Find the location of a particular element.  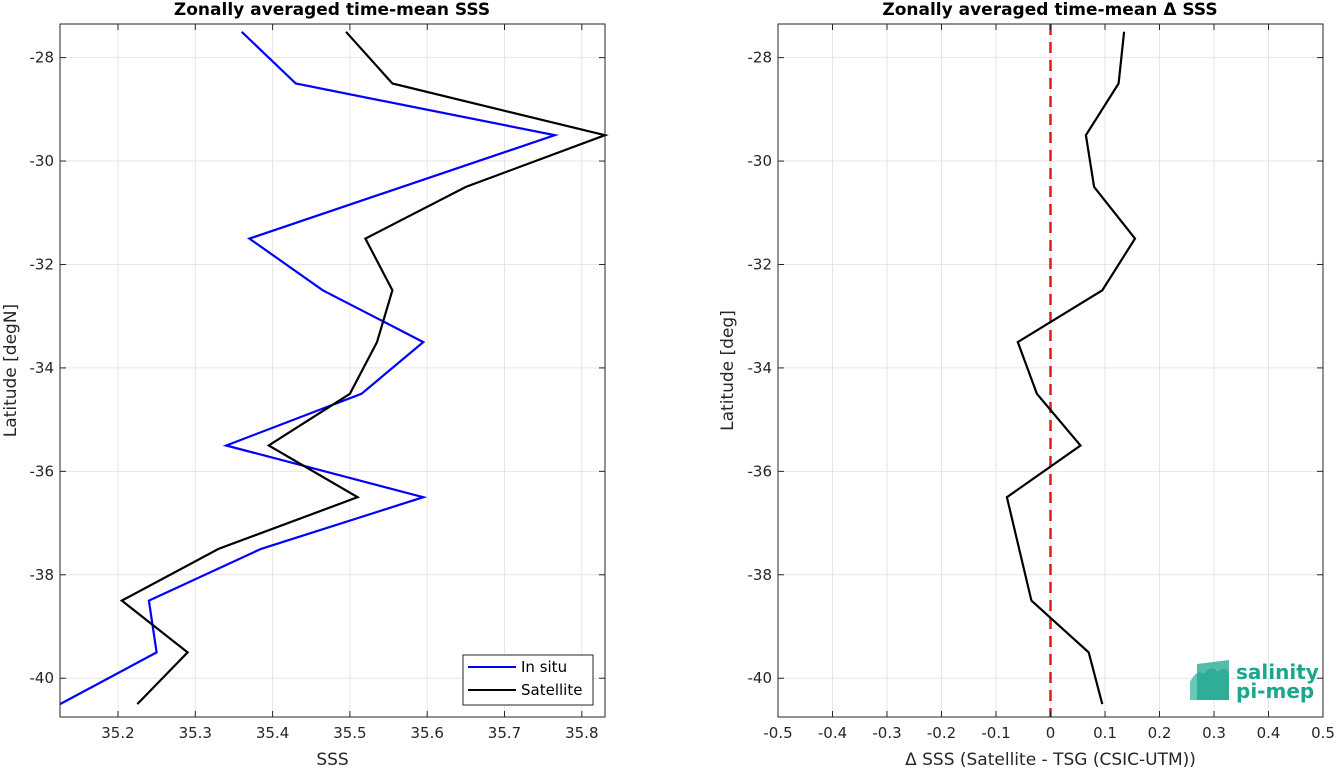

legend: In situ Satellite is located at coordinates (528, 680).